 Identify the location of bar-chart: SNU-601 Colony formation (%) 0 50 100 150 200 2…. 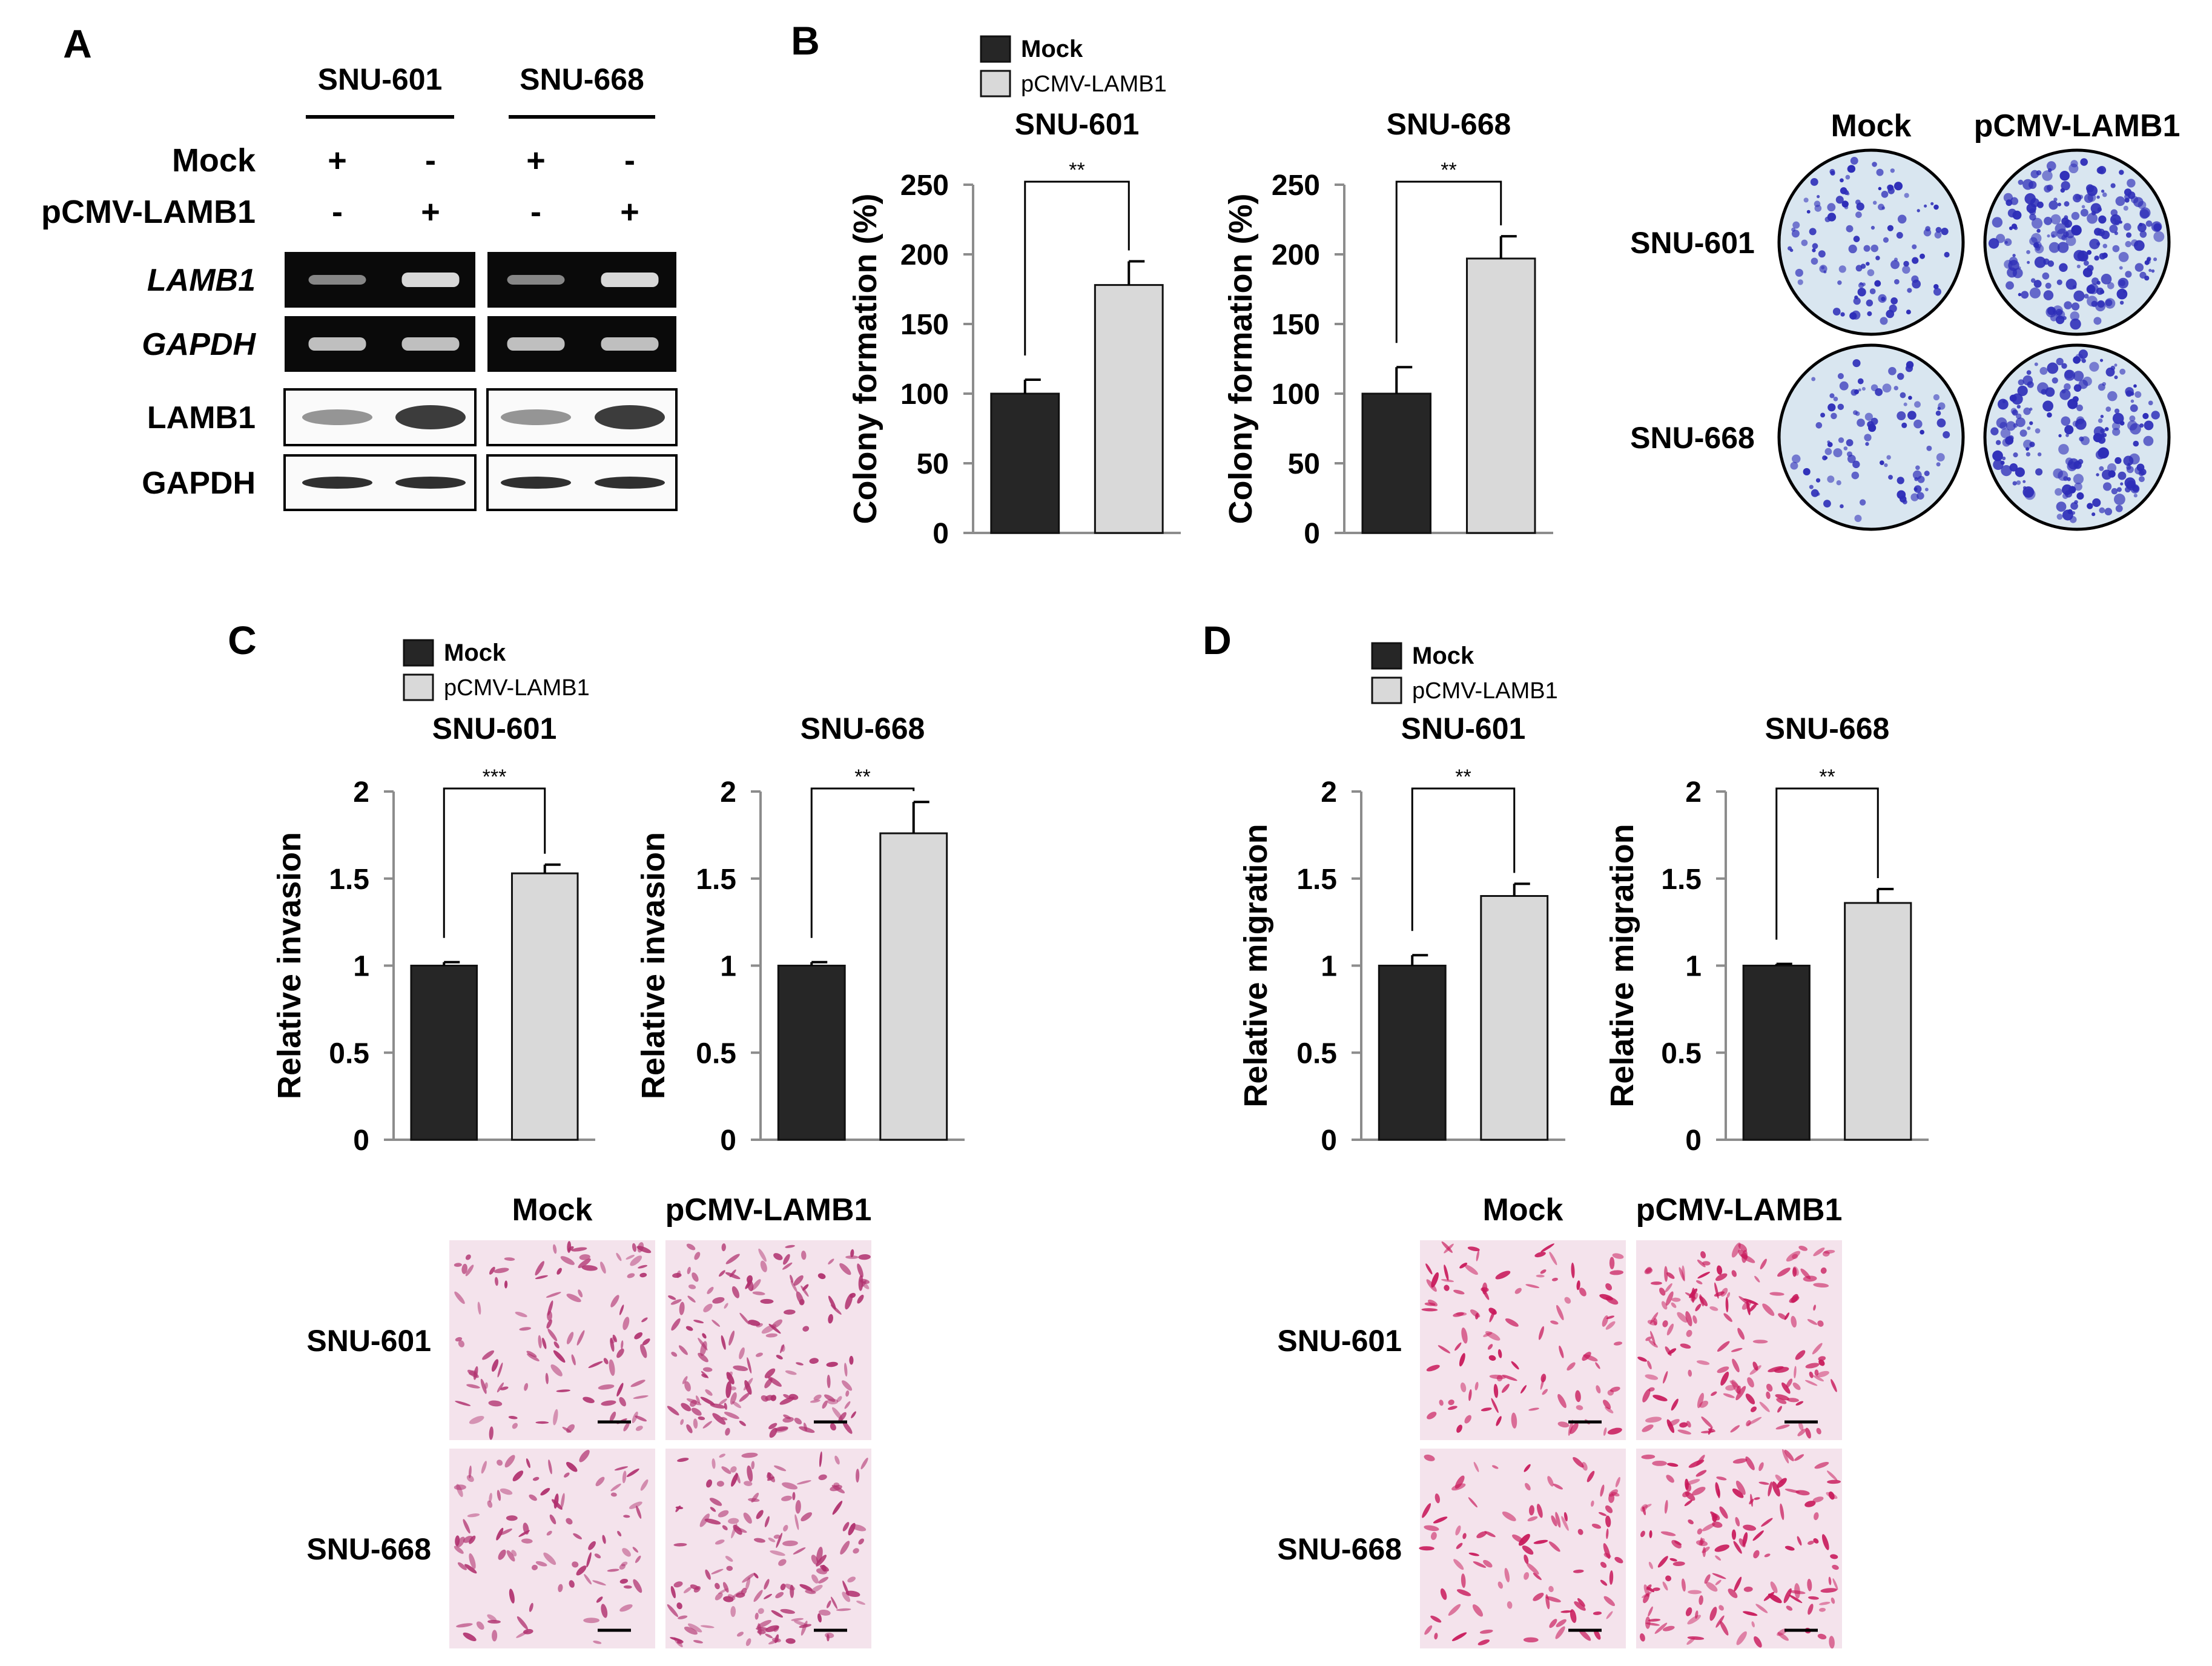
(1014, 328).